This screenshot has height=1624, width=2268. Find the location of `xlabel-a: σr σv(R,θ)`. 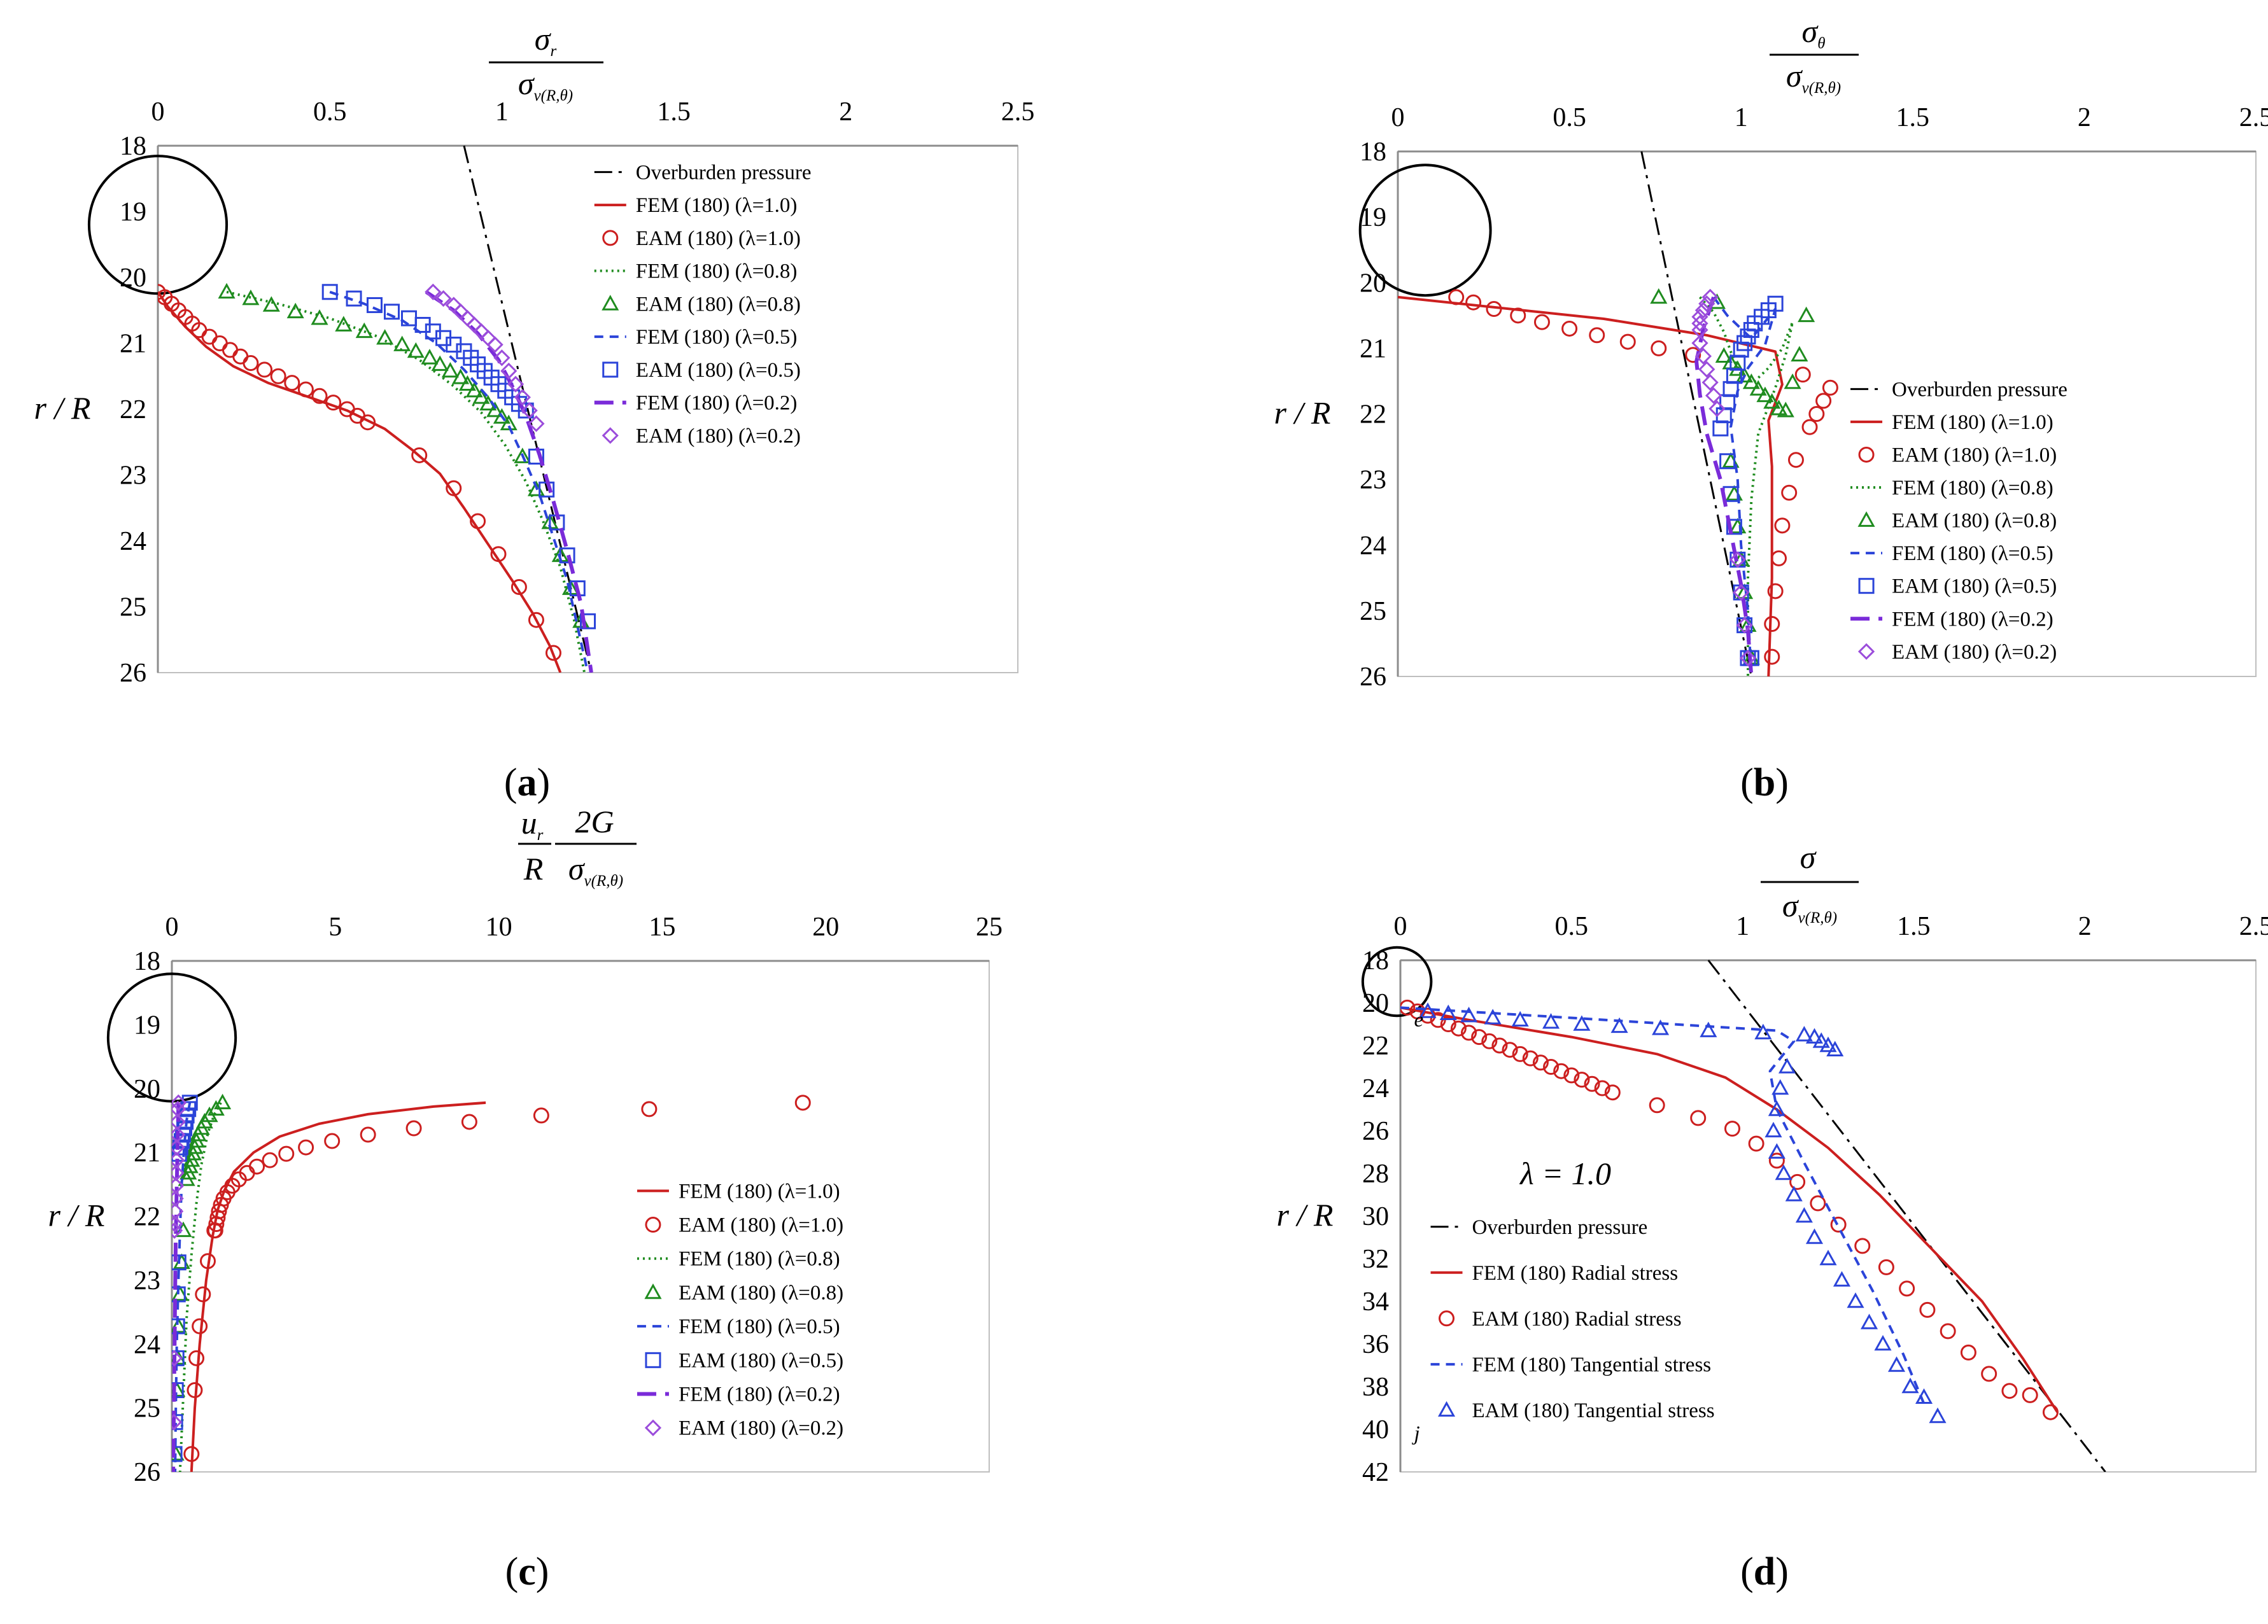

xlabel-a: σr σv(R,θ) is located at coordinates (546, 62).